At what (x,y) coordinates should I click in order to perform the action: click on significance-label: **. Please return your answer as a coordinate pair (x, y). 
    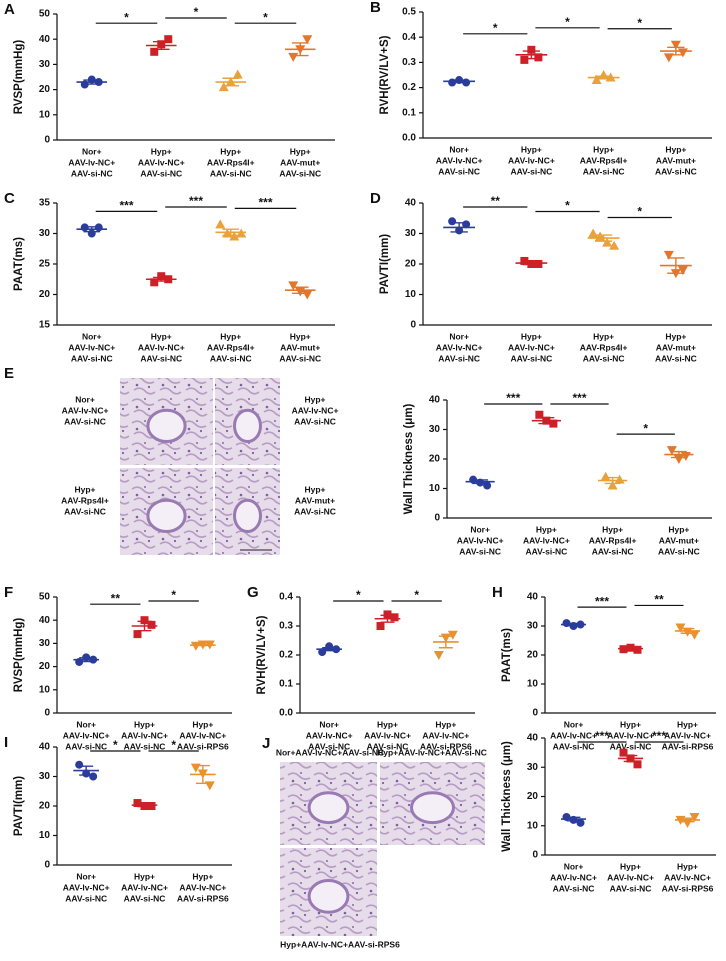
    Looking at the image, I should click on (659, 600).